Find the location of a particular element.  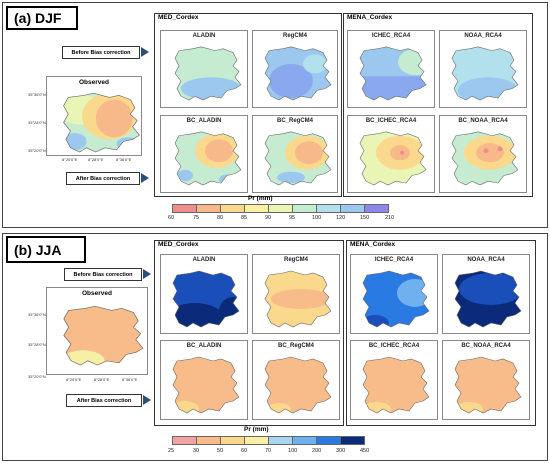

map-title: BC_NOAA_RCA4 is located at coordinates (483, 121).